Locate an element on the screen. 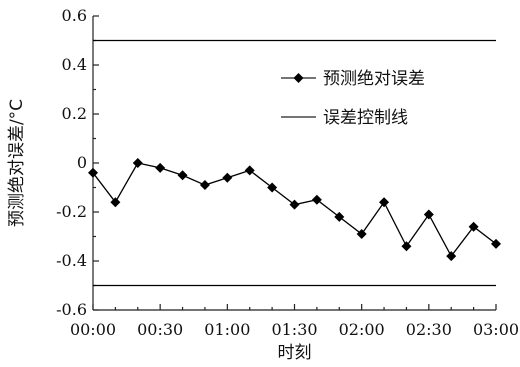 The width and height of the screenshot is (520, 367). x-tick-label: 00:30 is located at coordinates (160, 329).